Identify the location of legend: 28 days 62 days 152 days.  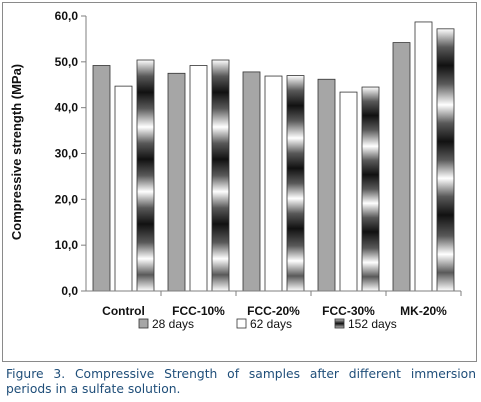
(267, 324).